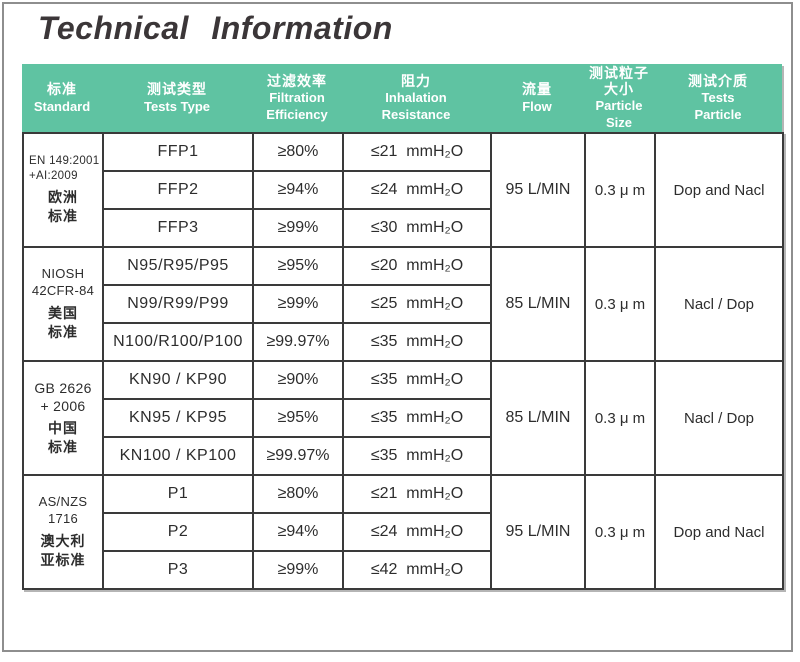  Describe the element at coordinates (178, 190) in the screenshot. I see `test-type-cell: FFP2` at that location.